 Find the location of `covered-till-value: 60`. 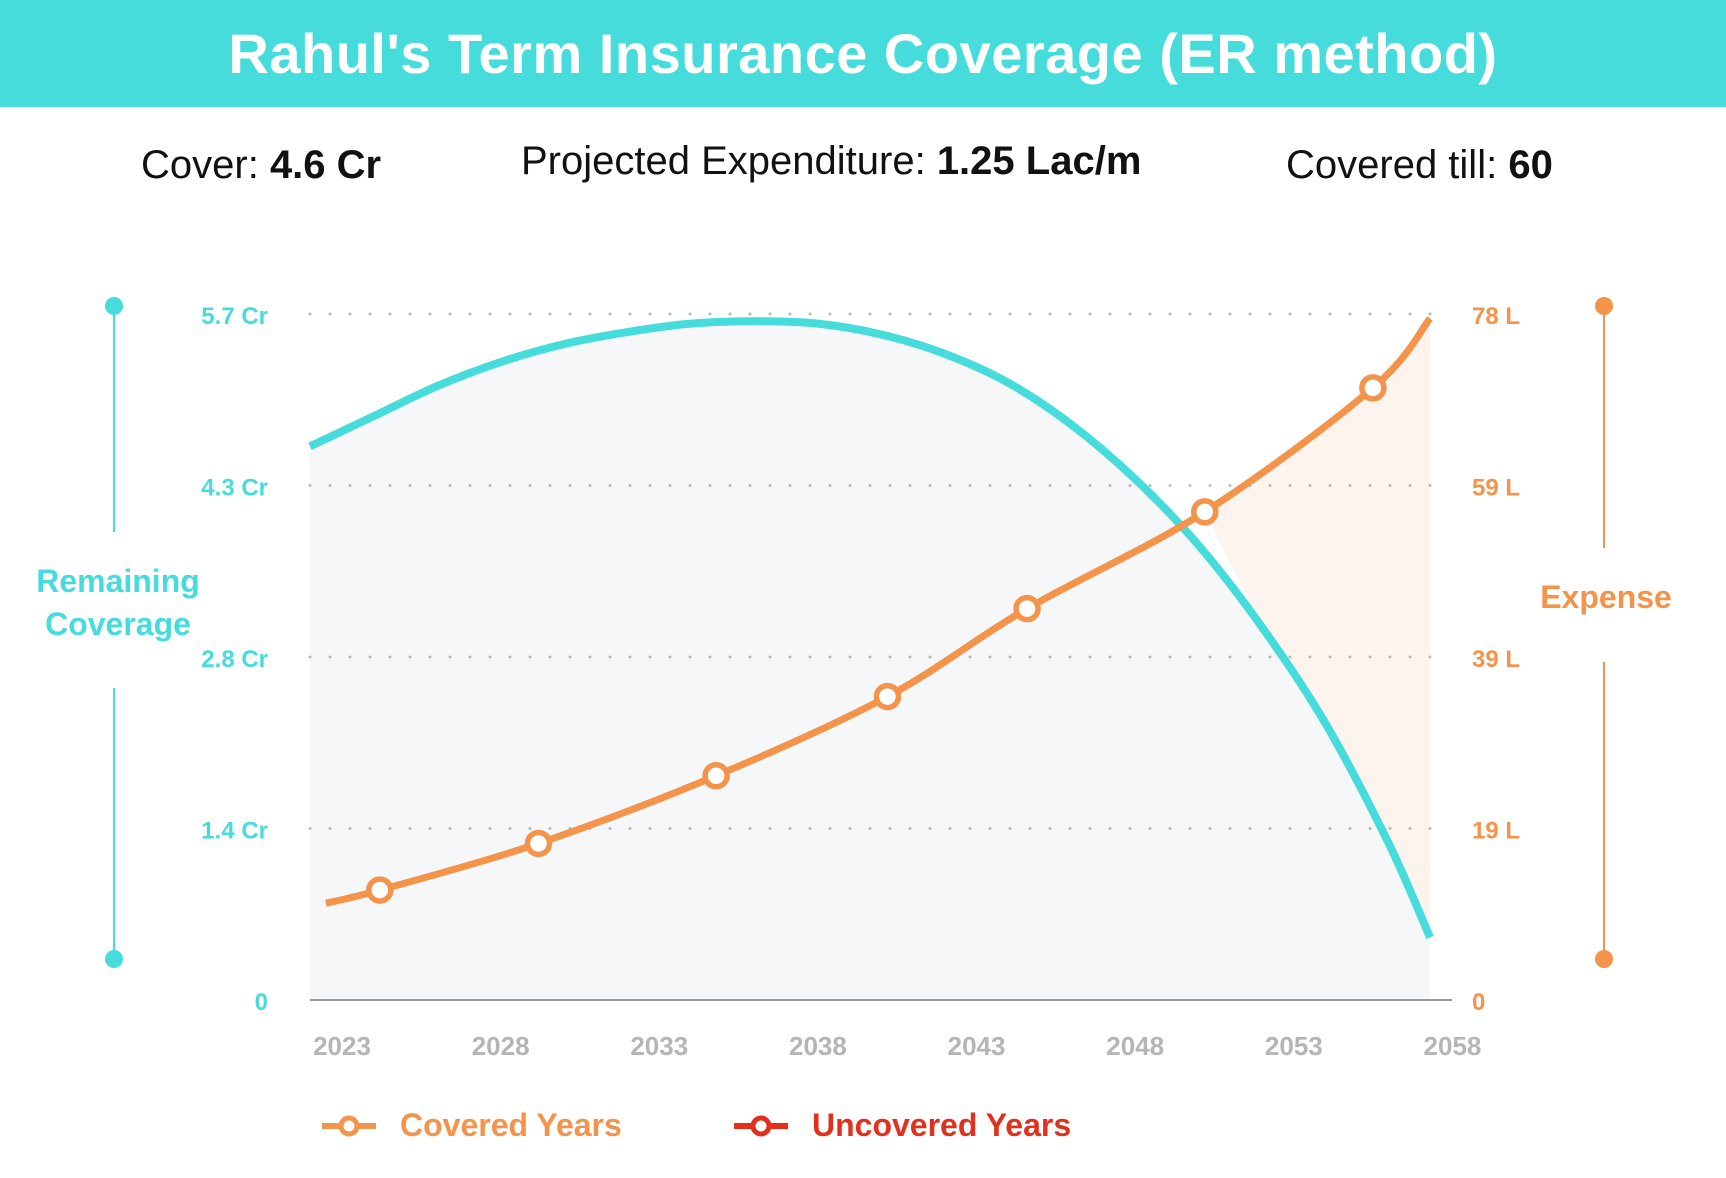

covered-till-value: 60 is located at coordinates (1530, 165).